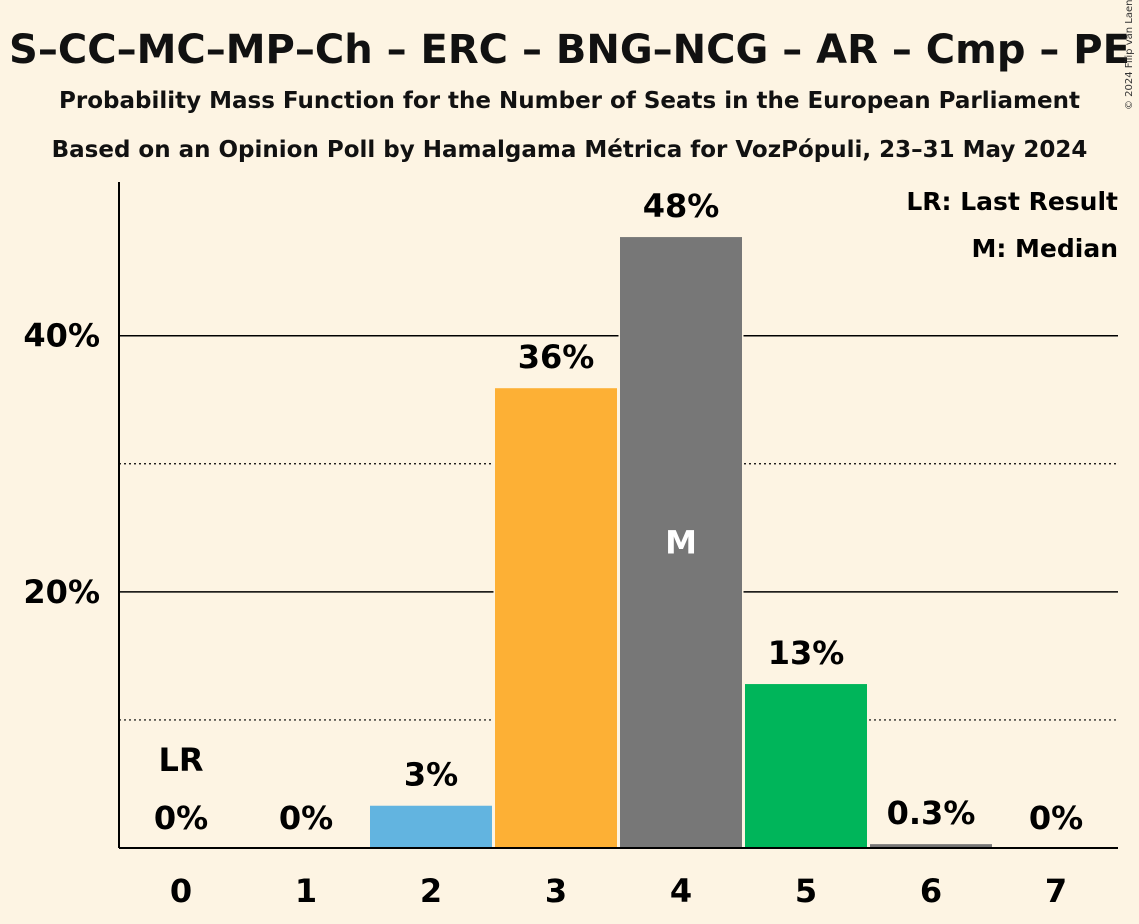 The image size is (1139, 924). Describe the element at coordinates (1056, 891) in the screenshot. I see `x-tick-label: 7` at that location.